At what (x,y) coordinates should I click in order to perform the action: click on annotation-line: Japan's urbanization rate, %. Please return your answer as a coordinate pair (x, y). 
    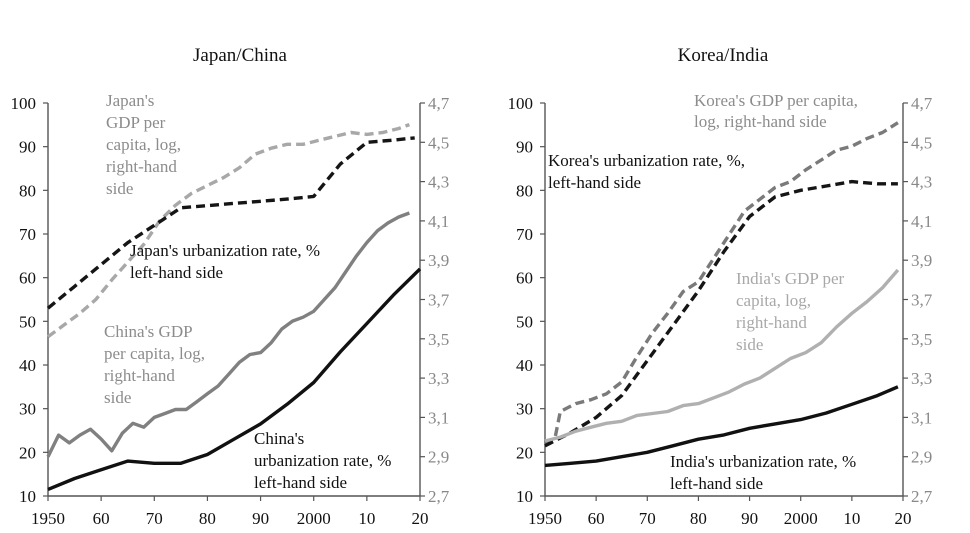
    Looking at the image, I should click on (225, 250).